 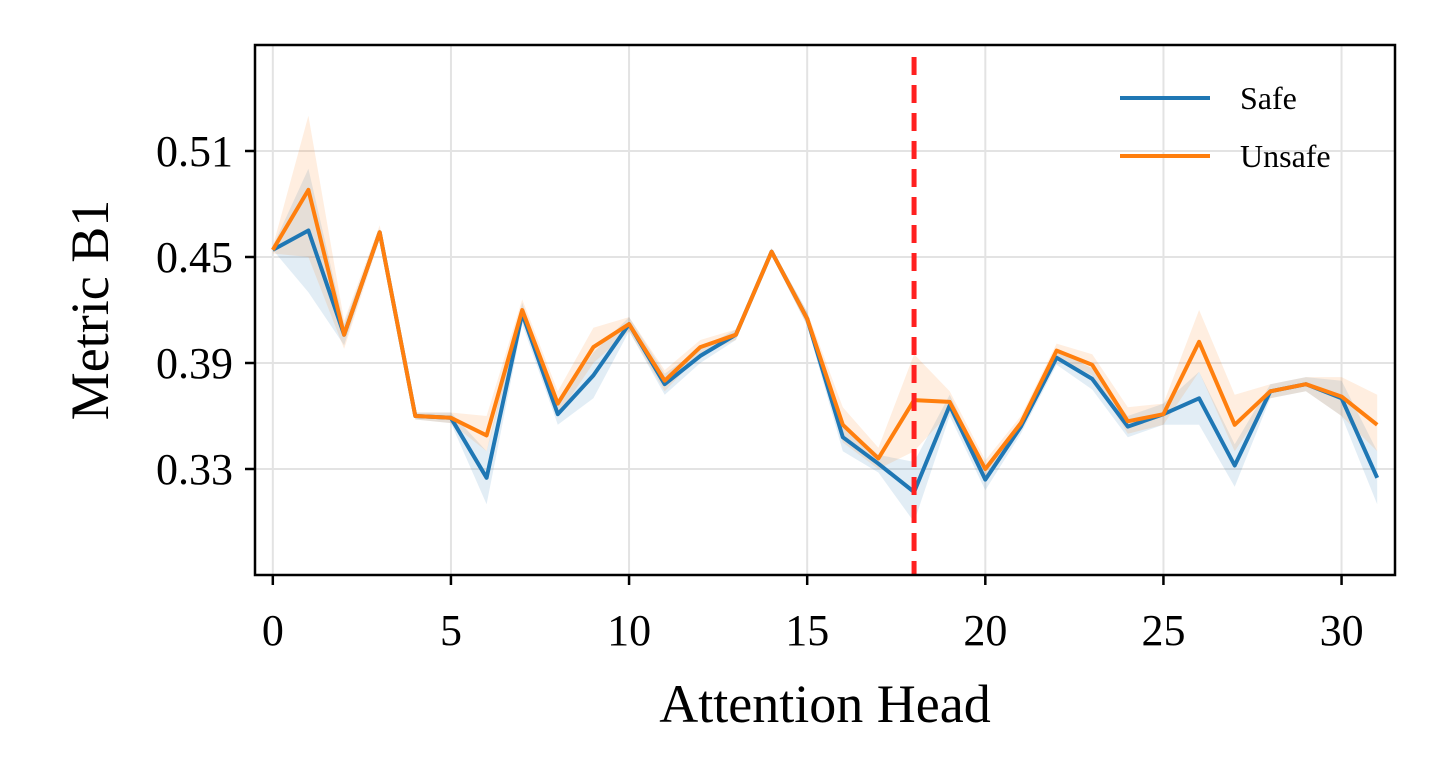 What do you see at coordinates (807, 630) in the screenshot?
I see `x-tick-label: 15` at bounding box center [807, 630].